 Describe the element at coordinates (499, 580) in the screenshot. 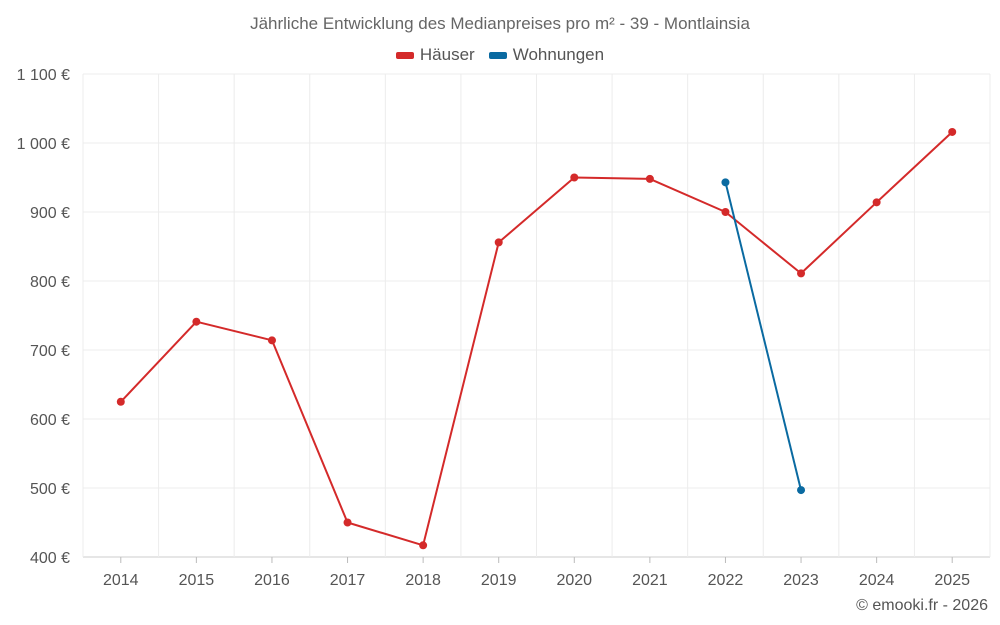

I see `x-tick-label: 2019` at that location.